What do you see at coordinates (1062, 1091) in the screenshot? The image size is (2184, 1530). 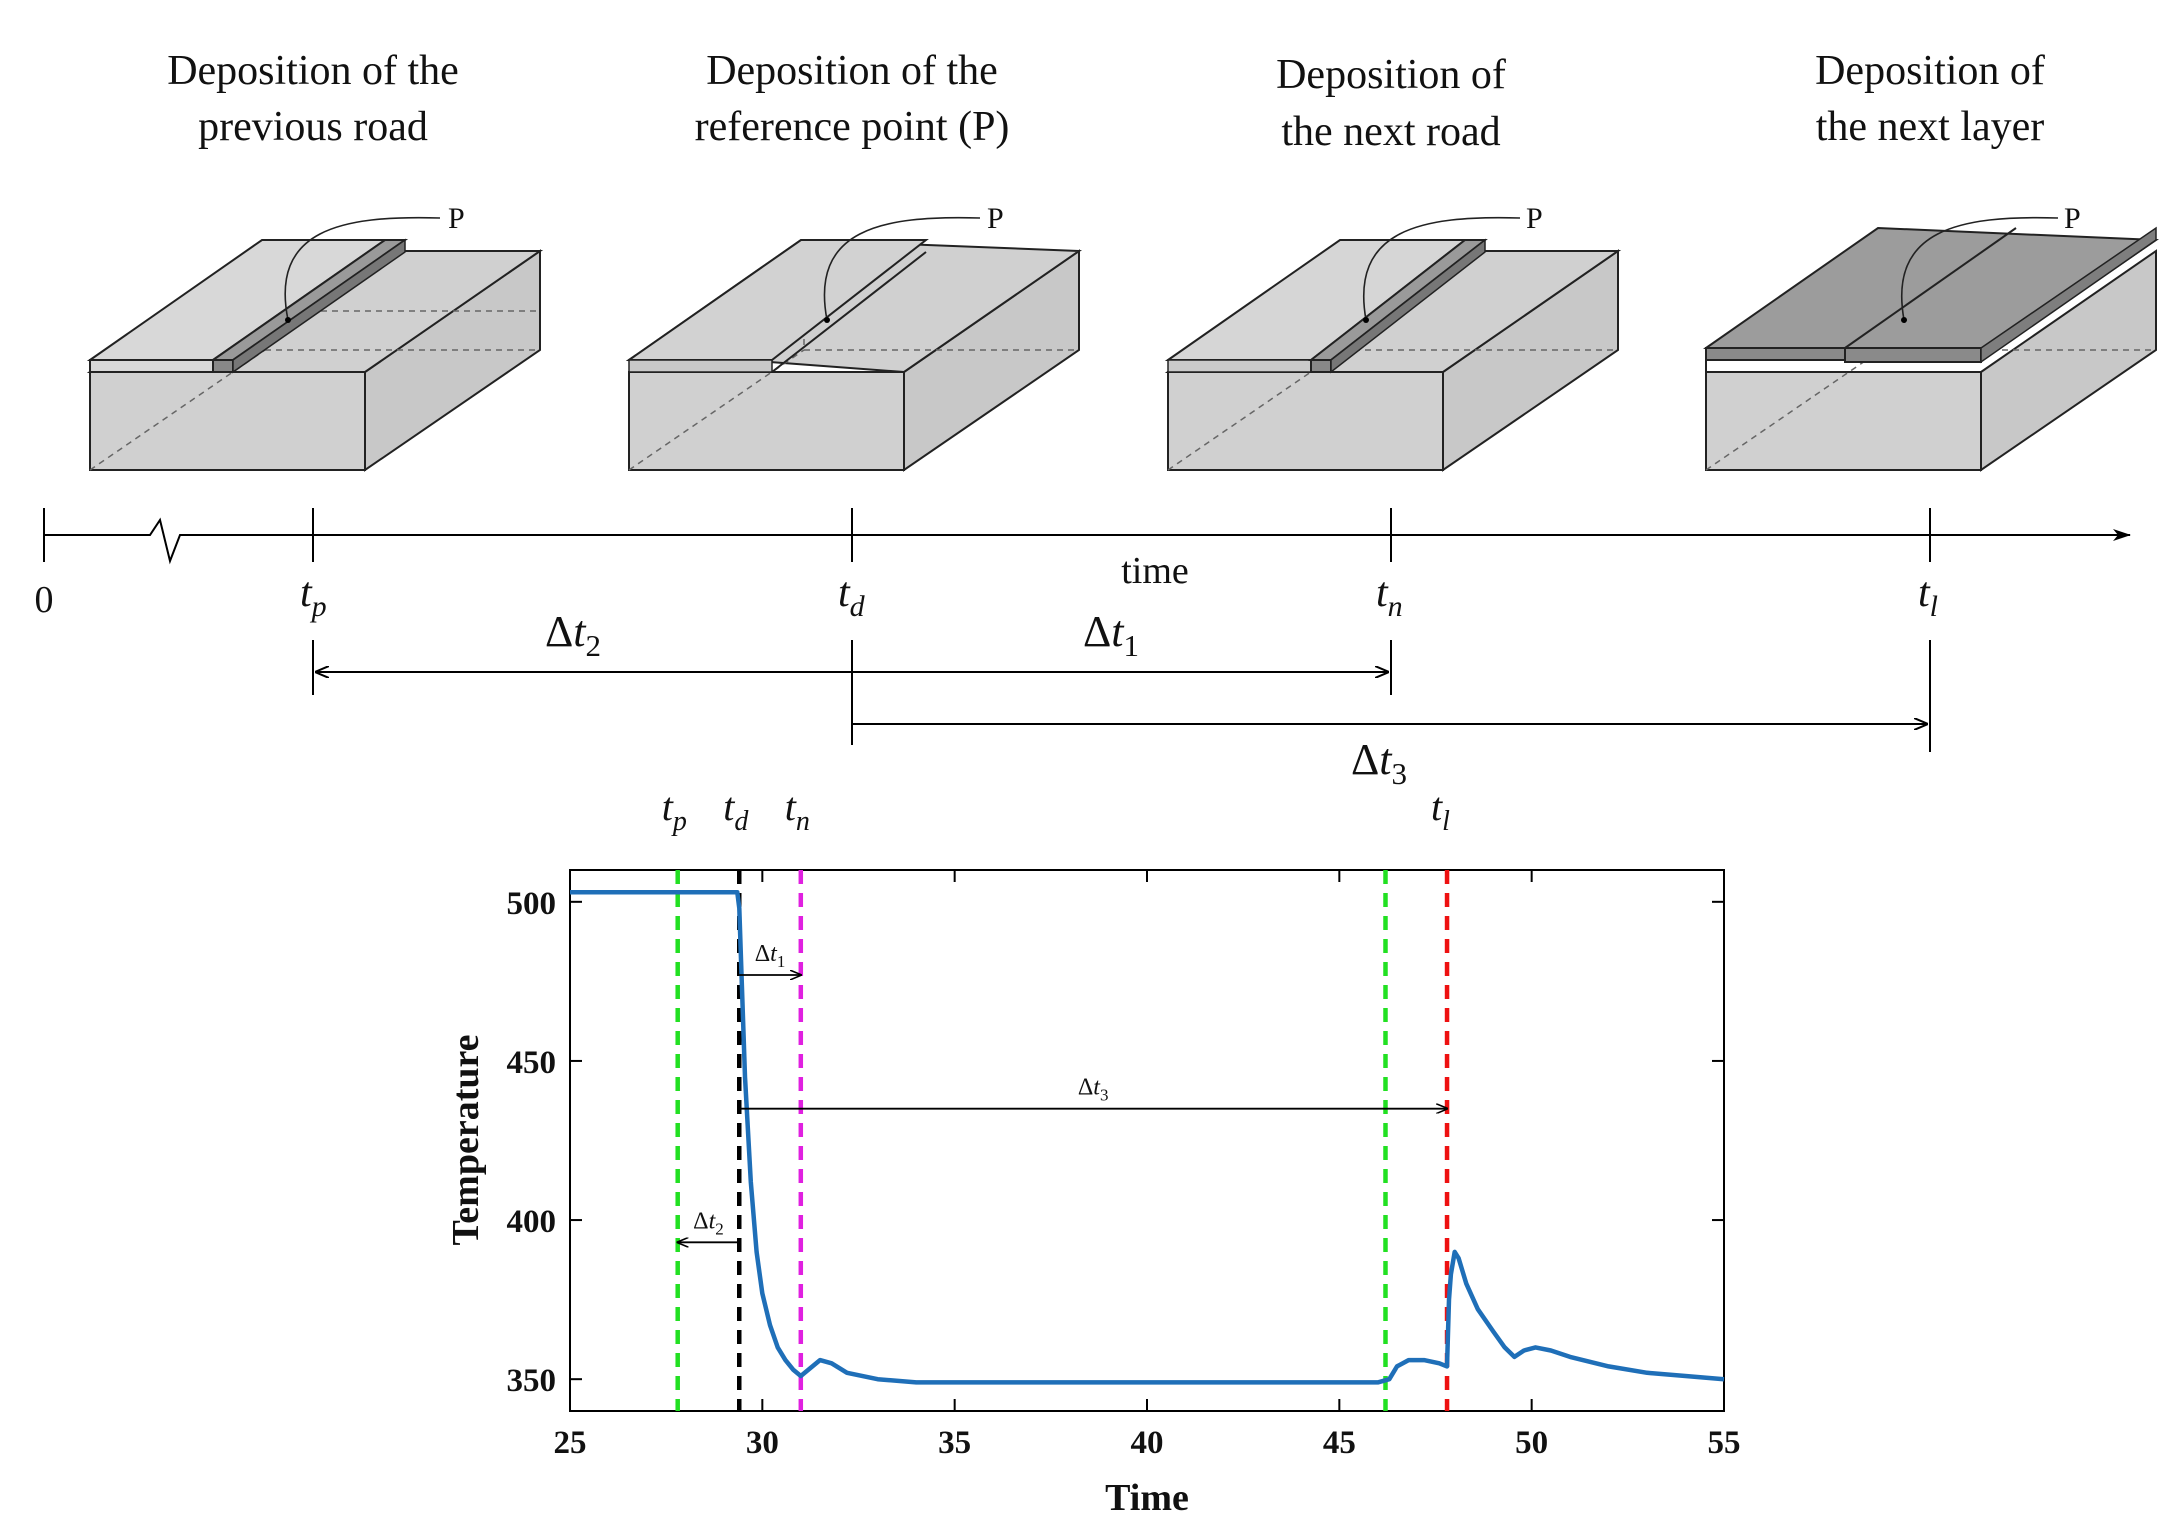 I see `chart-annotations: Δt1 Δt3 Δt2` at bounding box center [1062, 1091].